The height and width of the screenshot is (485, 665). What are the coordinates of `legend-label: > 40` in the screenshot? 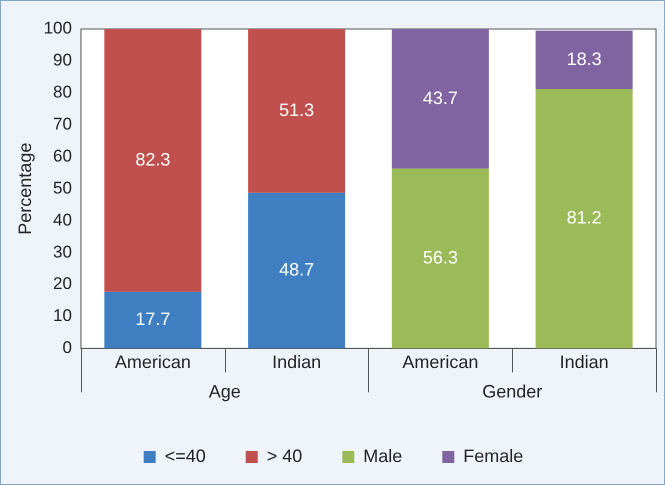 It's located at (284, 456).